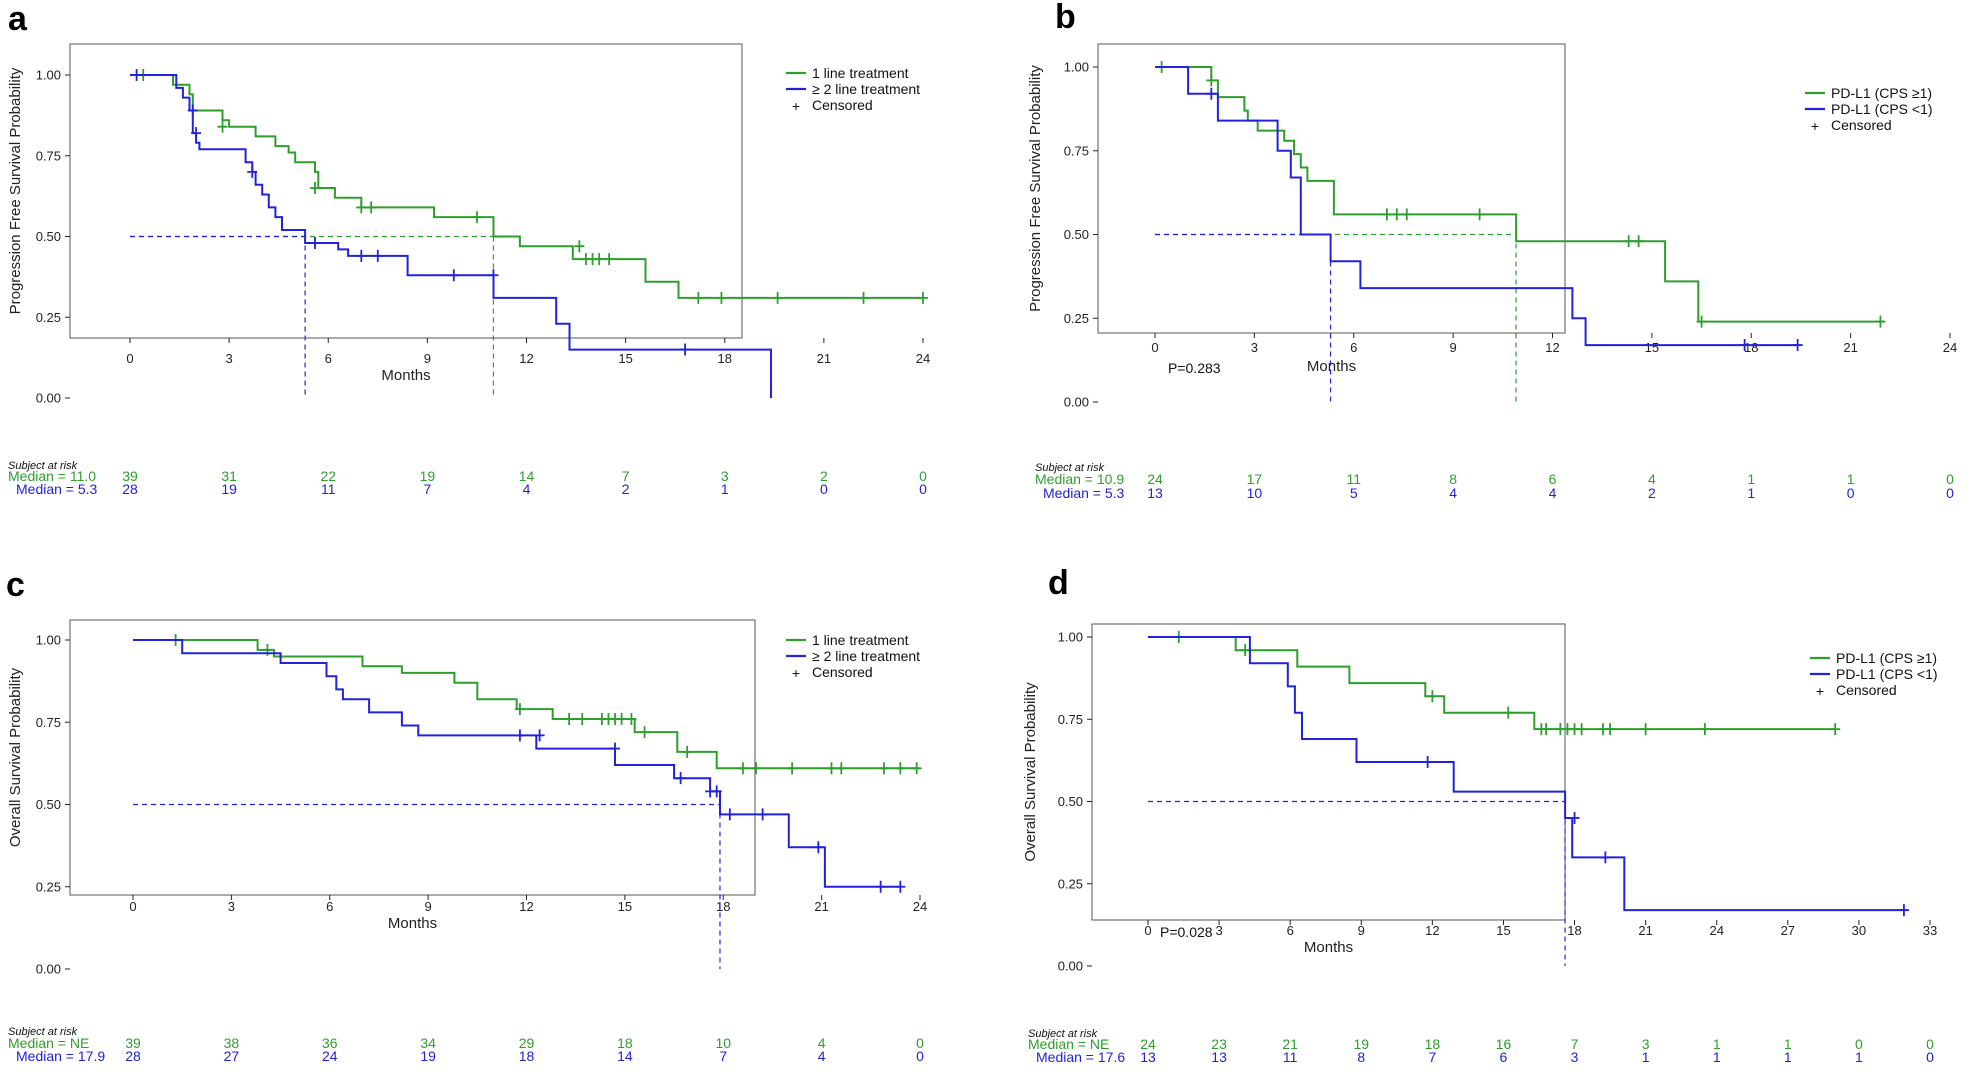 The width and height of the screenshot is (1975, 1079). Describe the element at coordinates (1290, 1044) in the screenshot. I see `risk-count: 21` at that location.